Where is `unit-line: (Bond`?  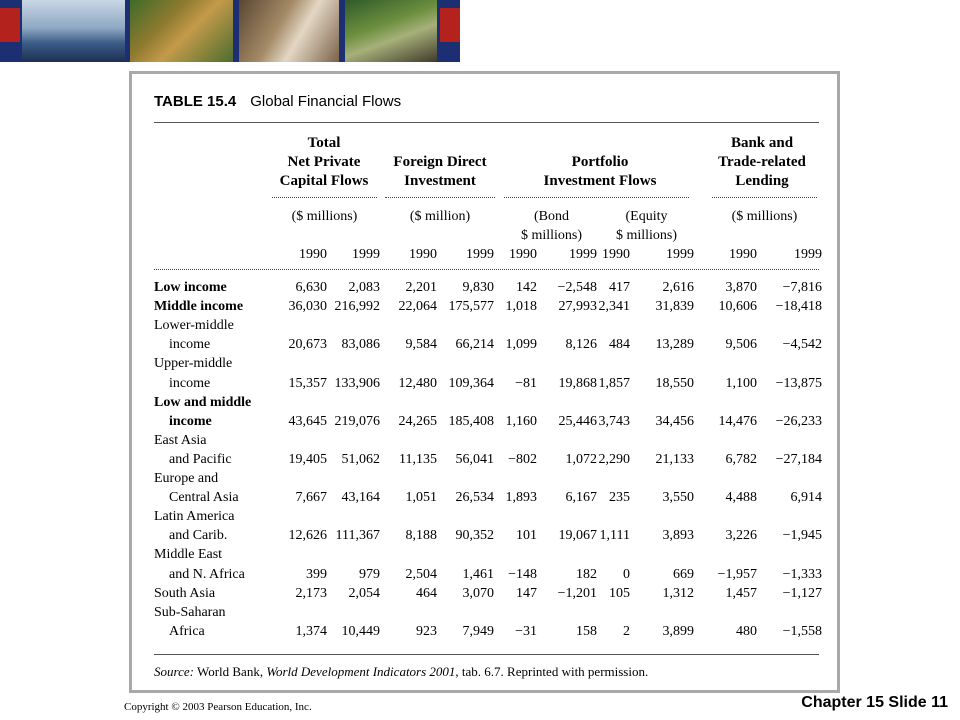 unit-line: (Bond is located at coordinates (551, 216).